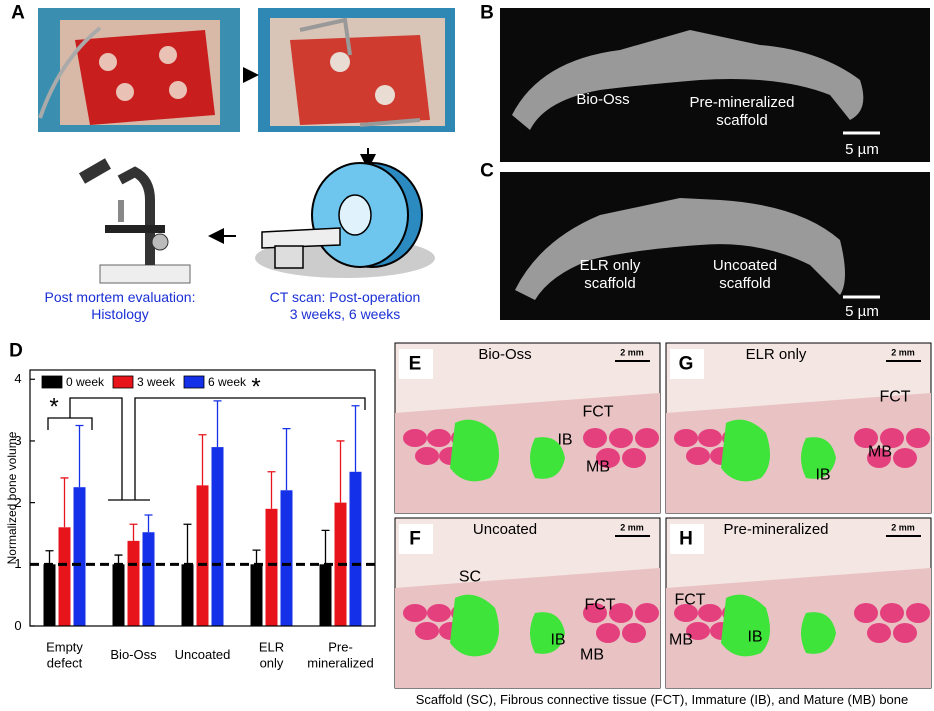 The image size is (934, 711). I want to click on tissue-label: SC, so click(470, 577).